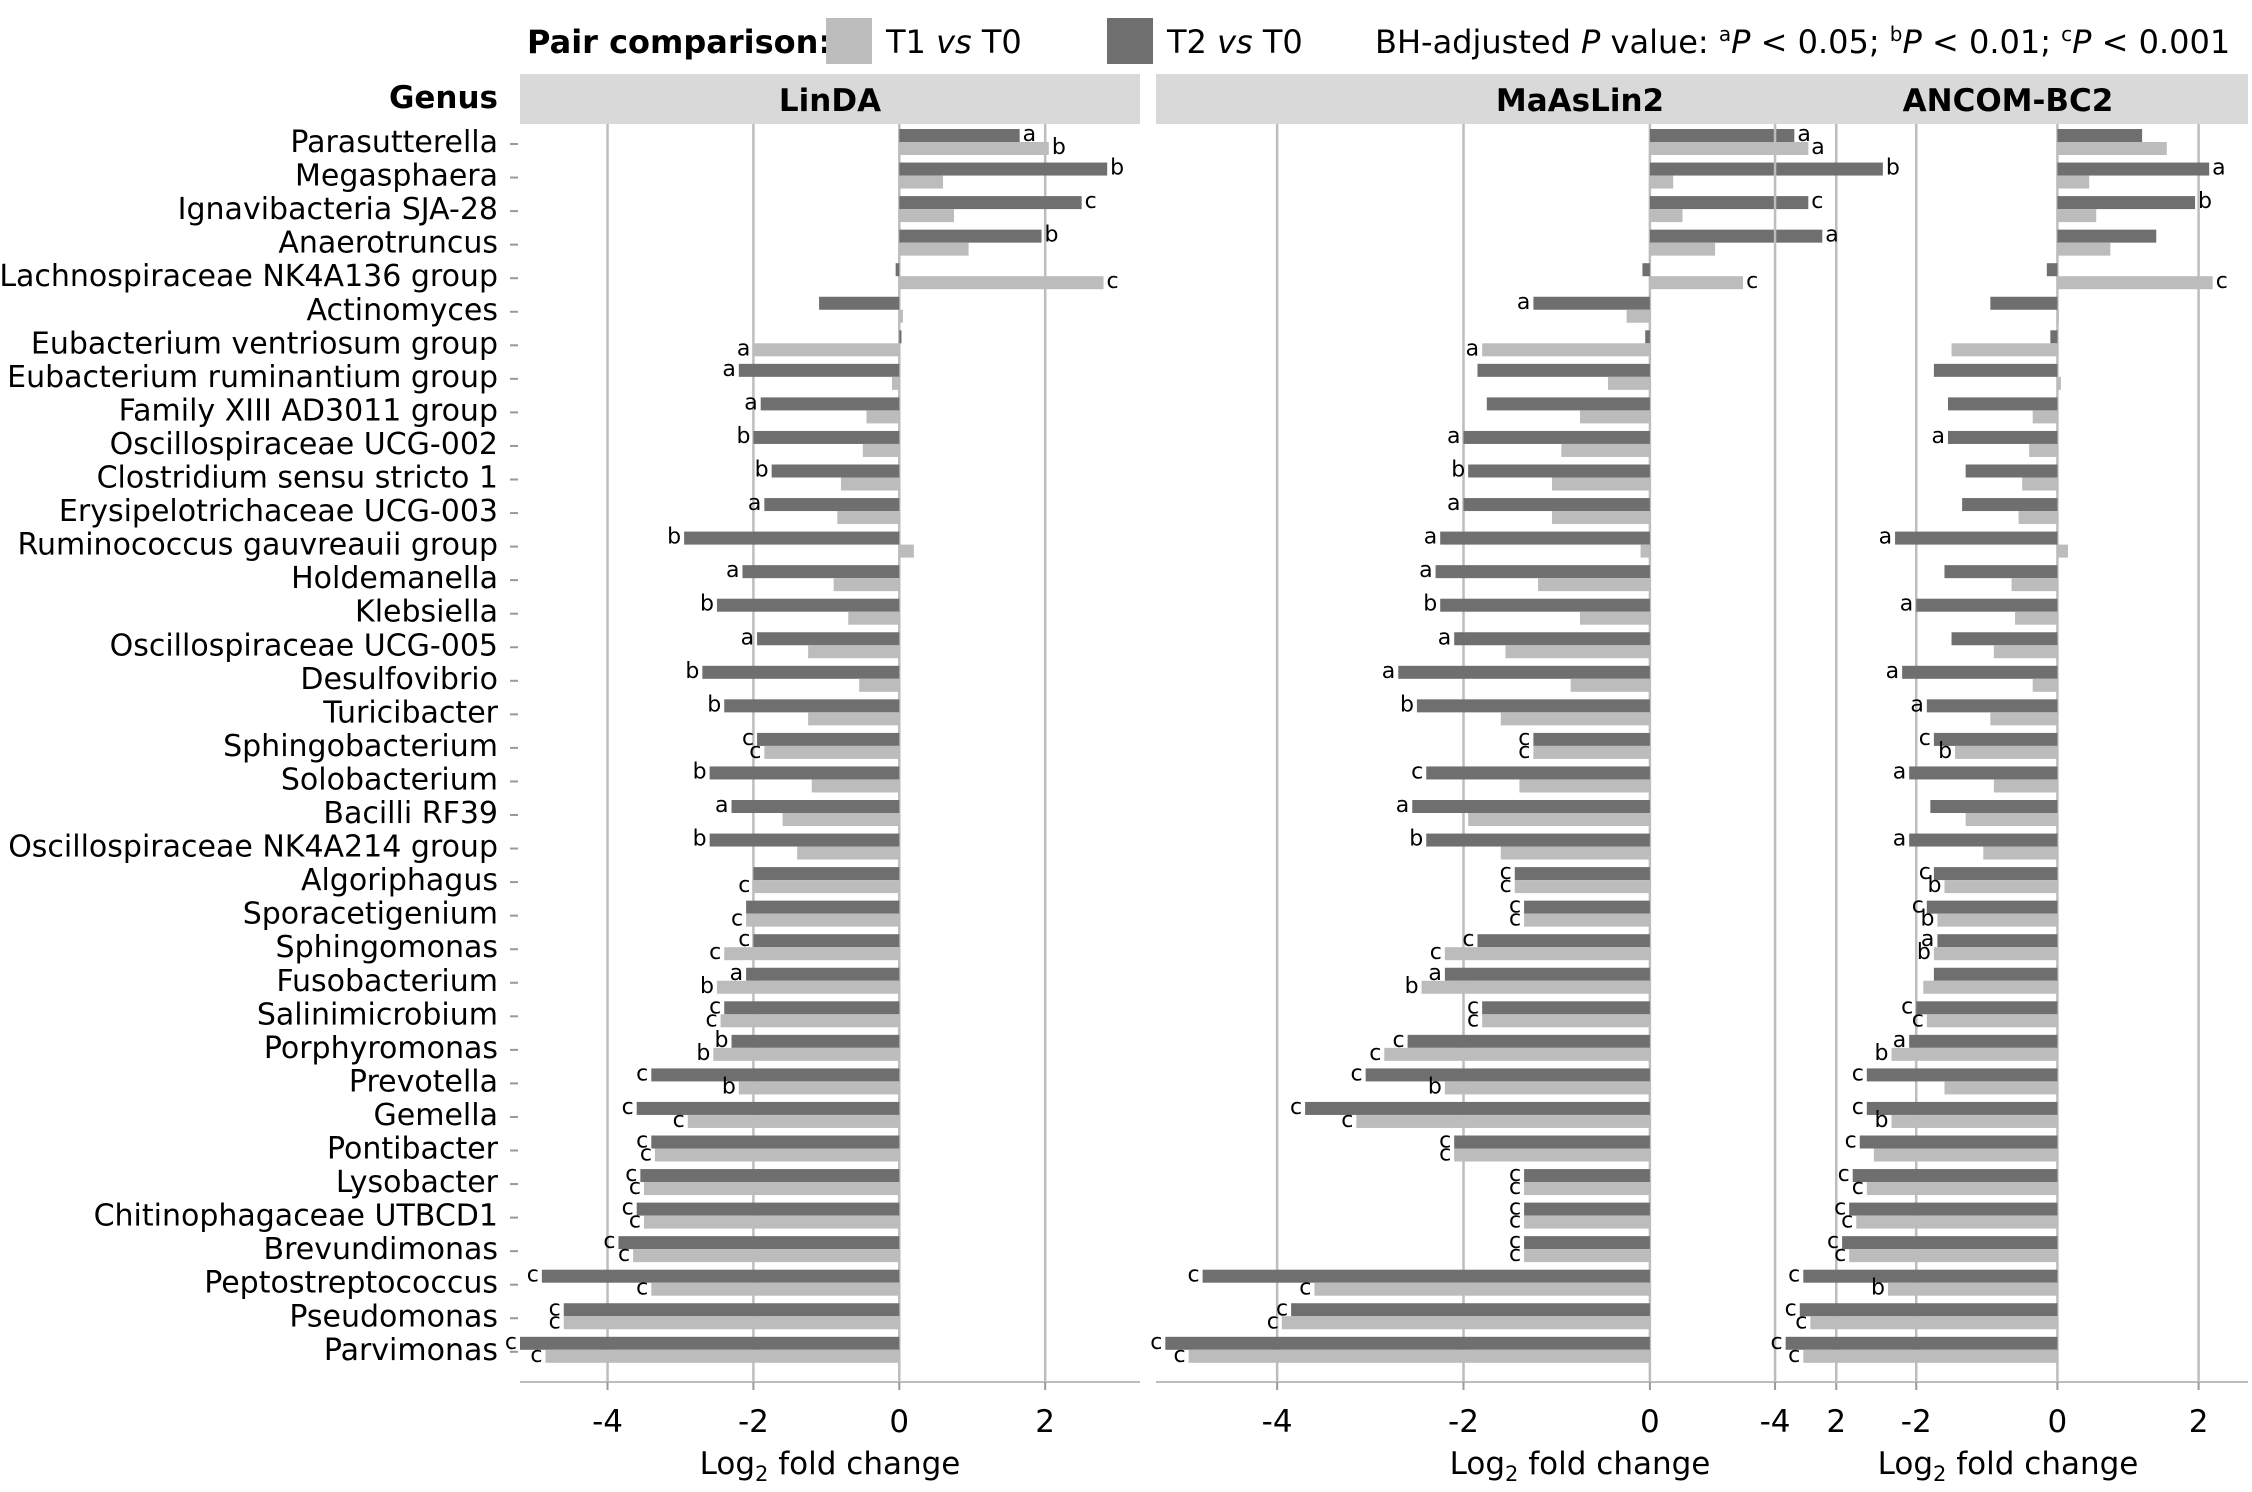 This screenshot has width=2252, height=1492. I want to click on genus-label: Sporacetigenium, so click(370, 914).